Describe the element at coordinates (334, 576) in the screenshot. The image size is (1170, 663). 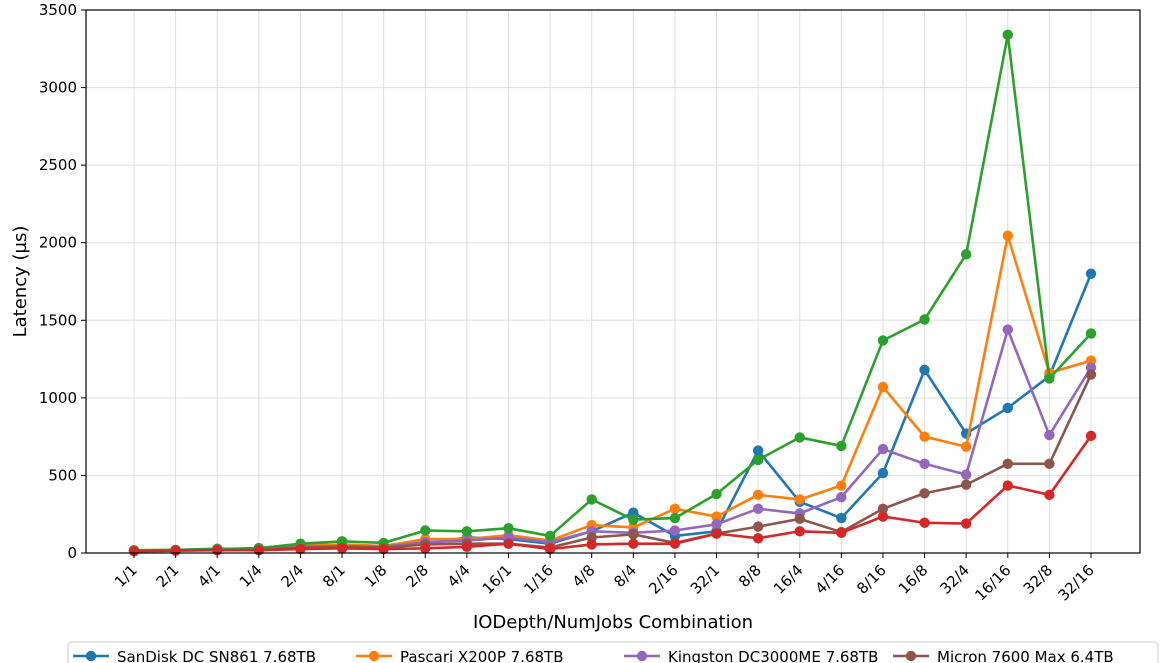
I see `x-tick-label: 8/1` at that location.